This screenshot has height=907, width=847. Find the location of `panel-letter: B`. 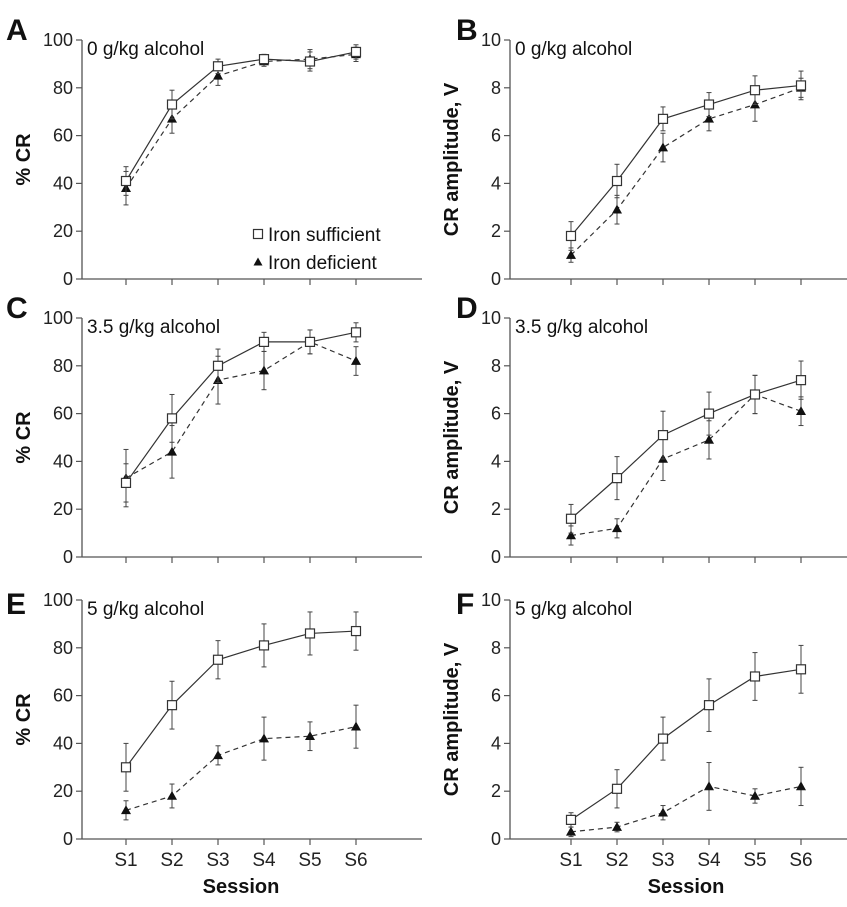

panel-letter: B is located at coordinates (467, 30).